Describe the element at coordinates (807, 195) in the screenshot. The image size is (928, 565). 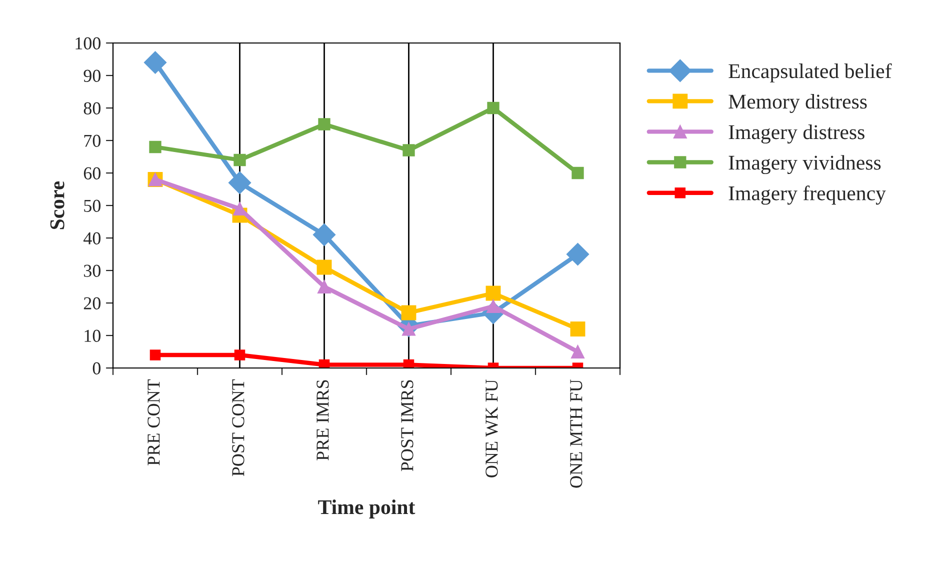
I see `legend-label: Imagery frequency` at that location.